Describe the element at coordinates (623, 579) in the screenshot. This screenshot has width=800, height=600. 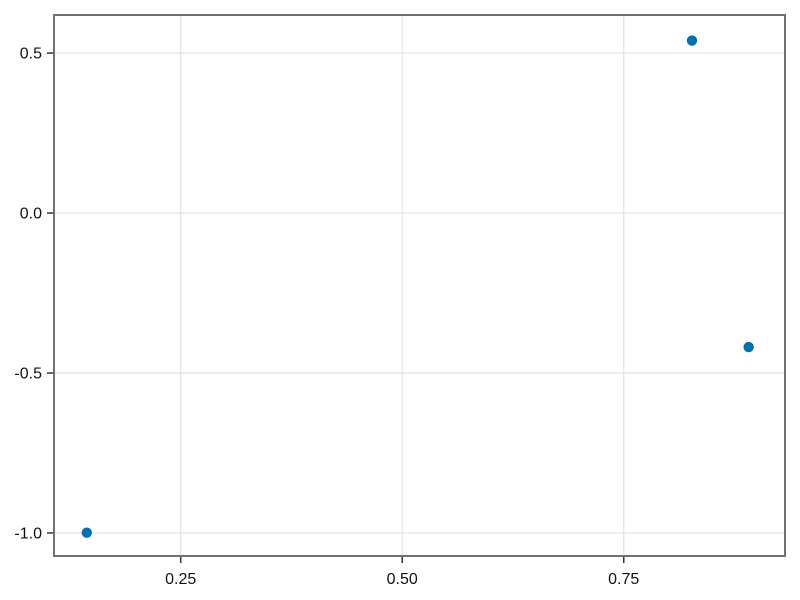
I see `x-tick-label: 0.75` at that location.